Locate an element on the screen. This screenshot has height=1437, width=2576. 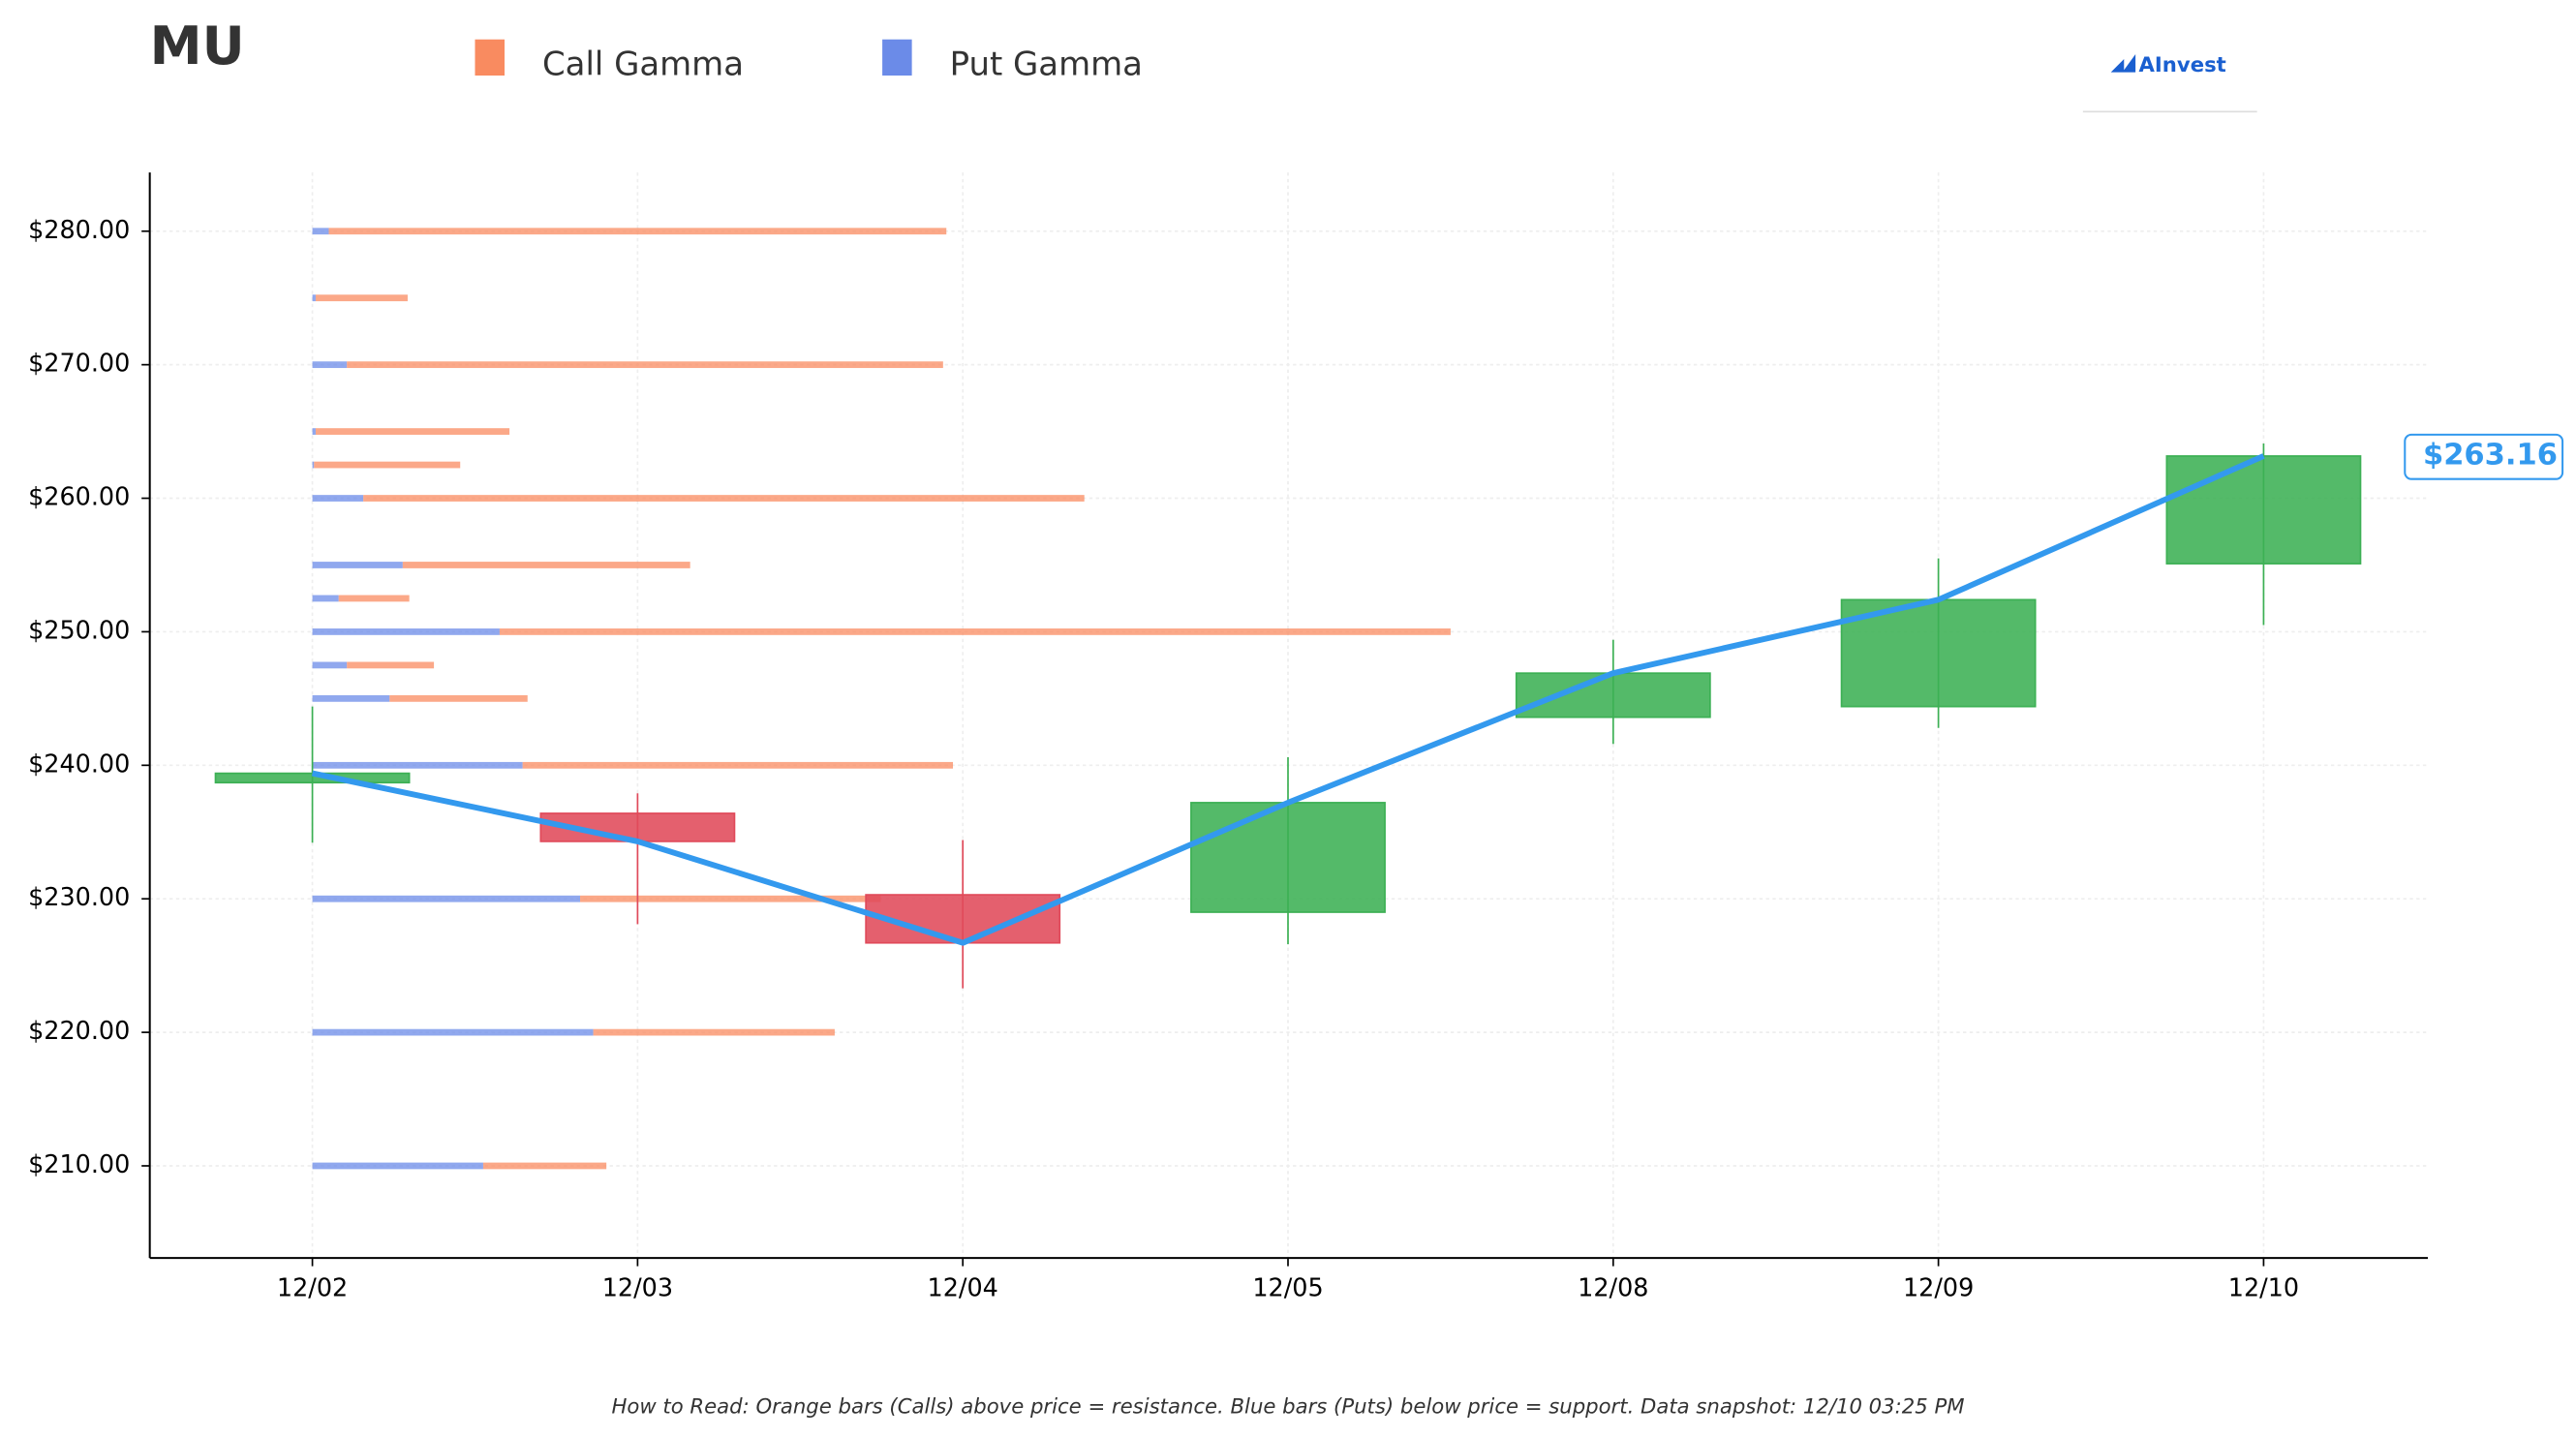
y-tick-label: $220.00 is located at coordinates (79, 1031).